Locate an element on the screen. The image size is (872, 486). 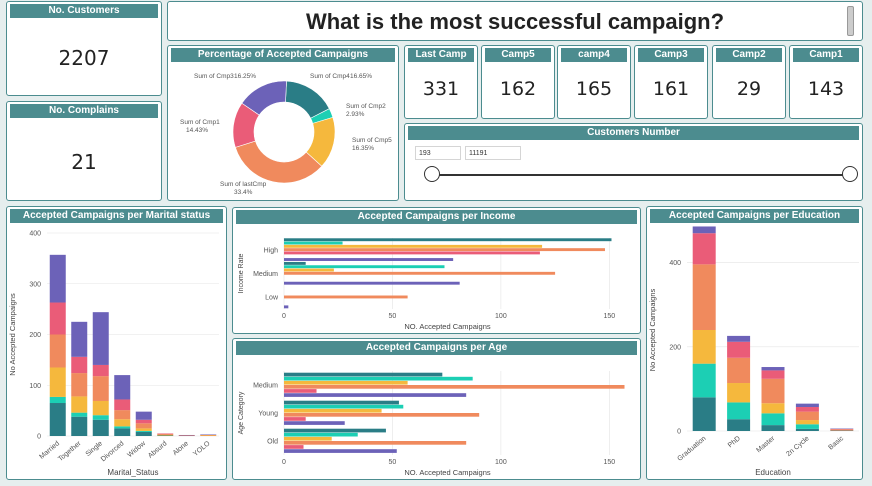
age-chart-title: Accepted Campaigns per Age is located at coordinates (436, 348).